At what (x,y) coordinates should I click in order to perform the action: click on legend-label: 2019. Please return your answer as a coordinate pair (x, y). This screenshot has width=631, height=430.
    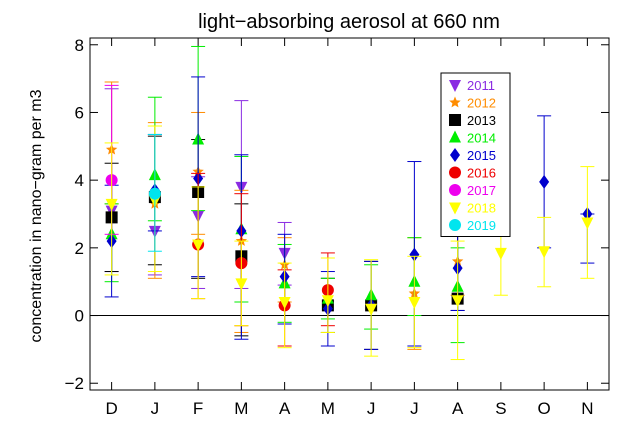
    Looking at the image, I should click on (481, 225).